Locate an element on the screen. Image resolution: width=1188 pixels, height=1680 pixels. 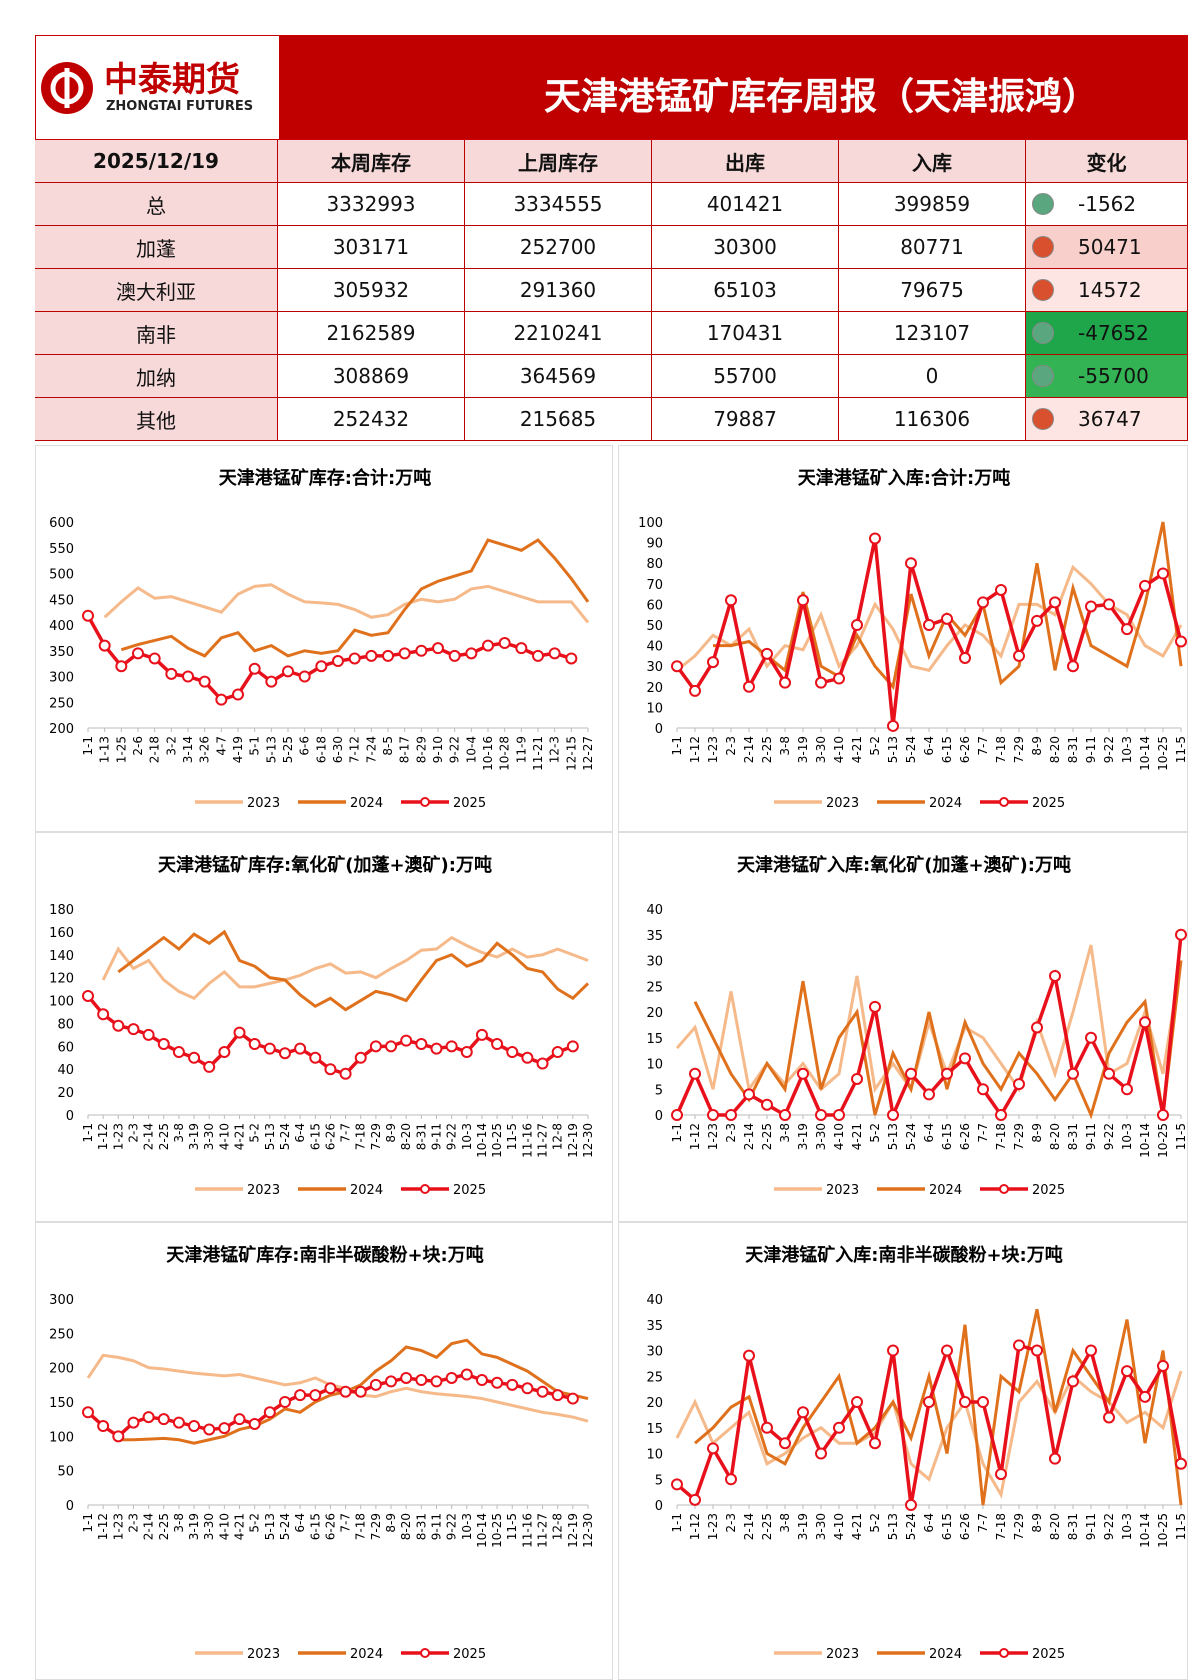
value-cell: 364569 is located at coordinates (558, 376).